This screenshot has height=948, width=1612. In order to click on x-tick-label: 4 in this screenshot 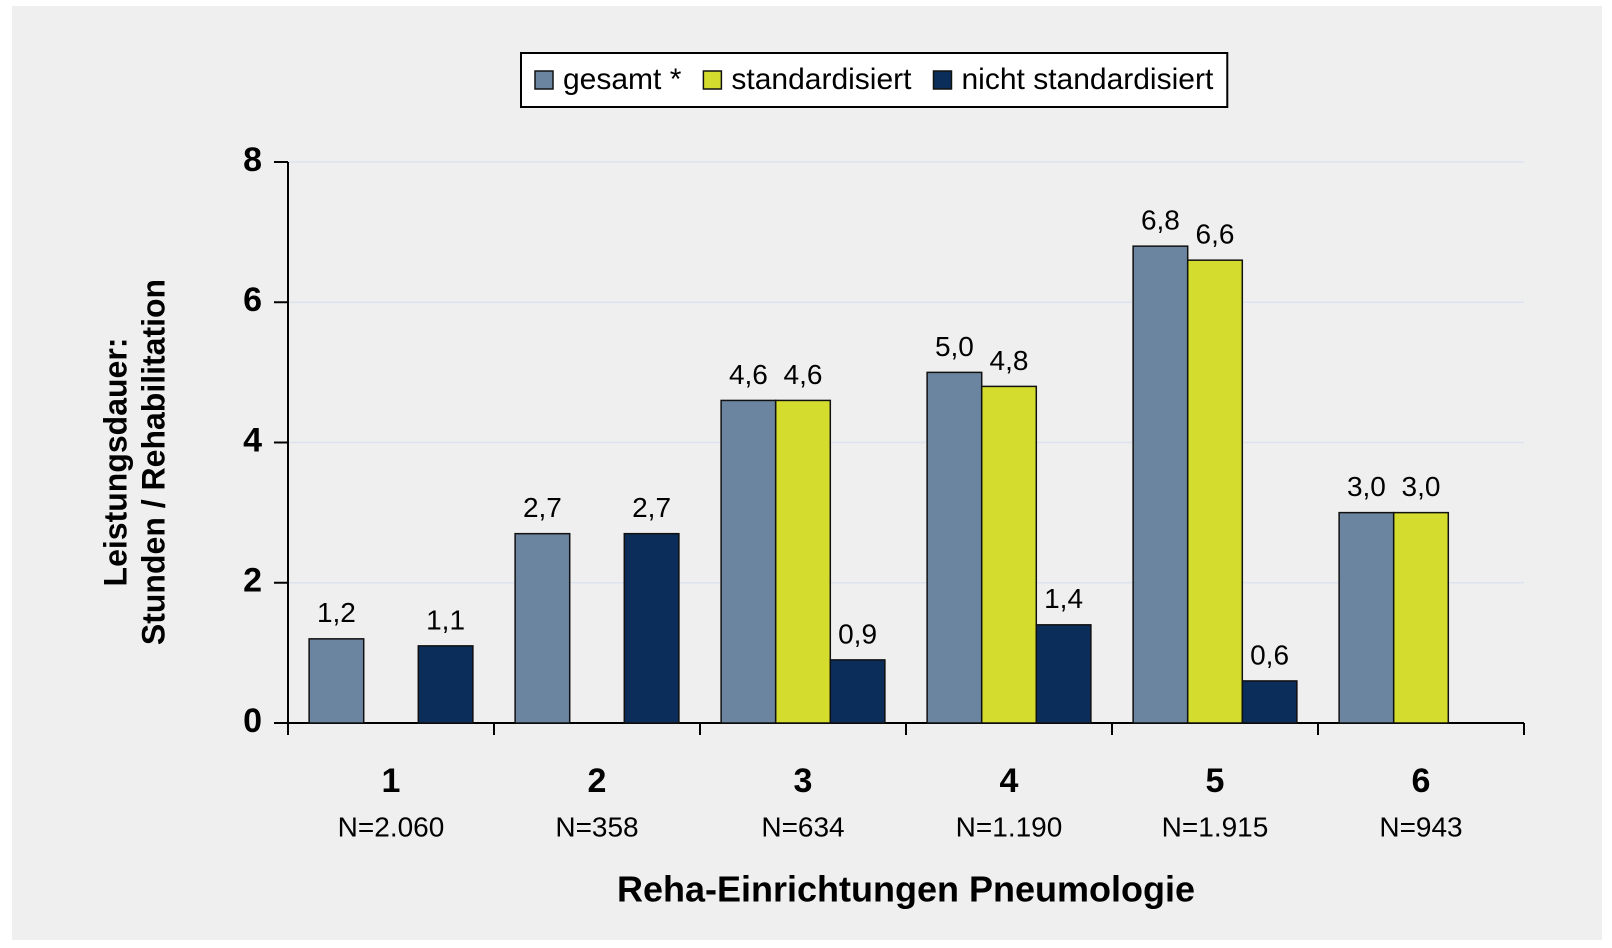, I will do `click(1009, 781)`.